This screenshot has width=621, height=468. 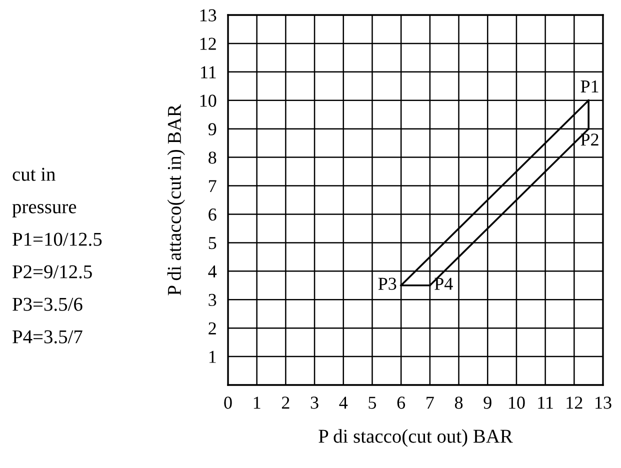 What do you see at coordinates (430, 402) in the screenshot?
I see `x-tick-label: 7` at bounding box center [430, 402].